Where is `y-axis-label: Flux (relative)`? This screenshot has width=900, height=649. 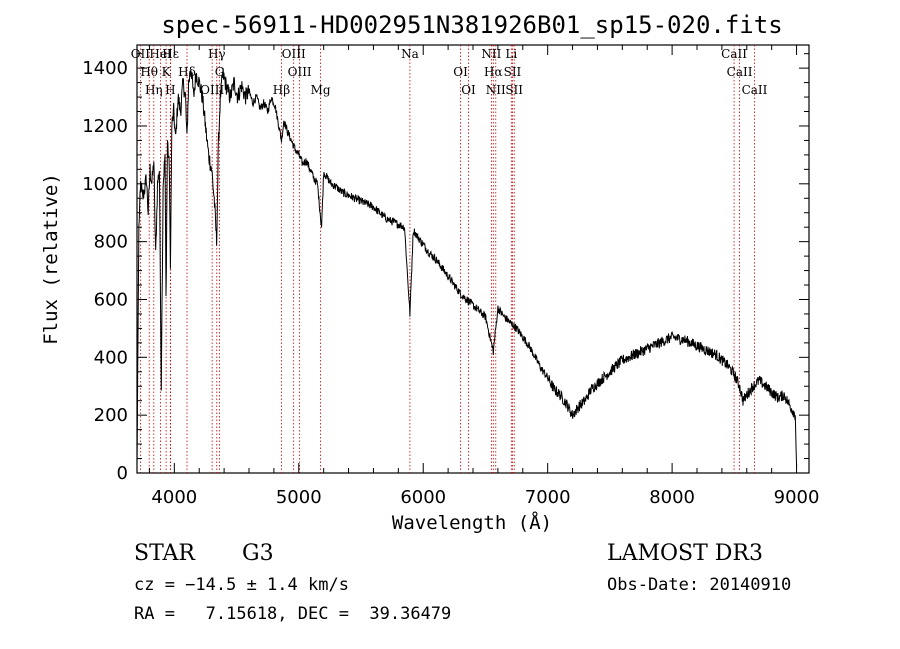 y-axis-label: Flux (relative) is located at coordinates (51, 259).